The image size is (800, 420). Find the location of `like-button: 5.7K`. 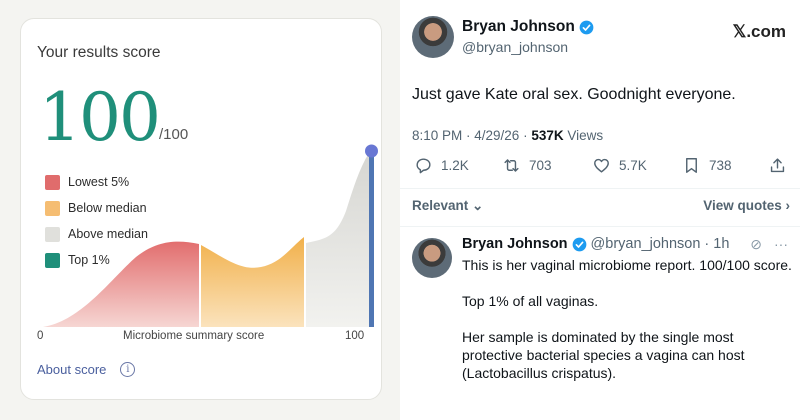

like-button: 5.7K is located at coordinates (619, 165).